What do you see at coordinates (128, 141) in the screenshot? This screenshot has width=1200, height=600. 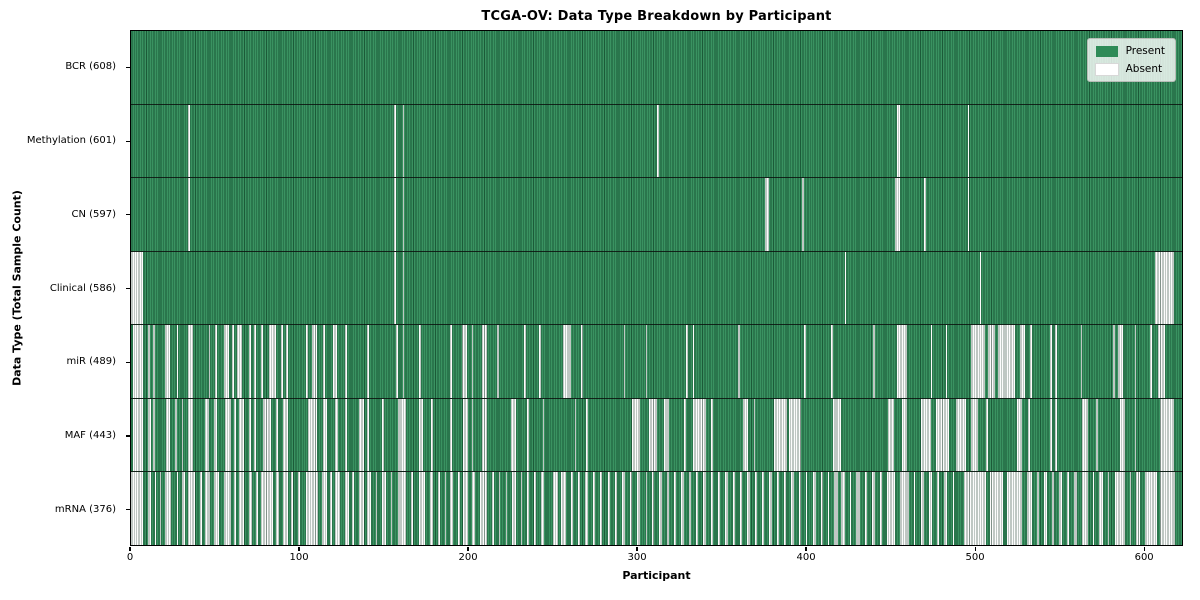 I see `y-tick-mark` at bounding box center [128, 141].